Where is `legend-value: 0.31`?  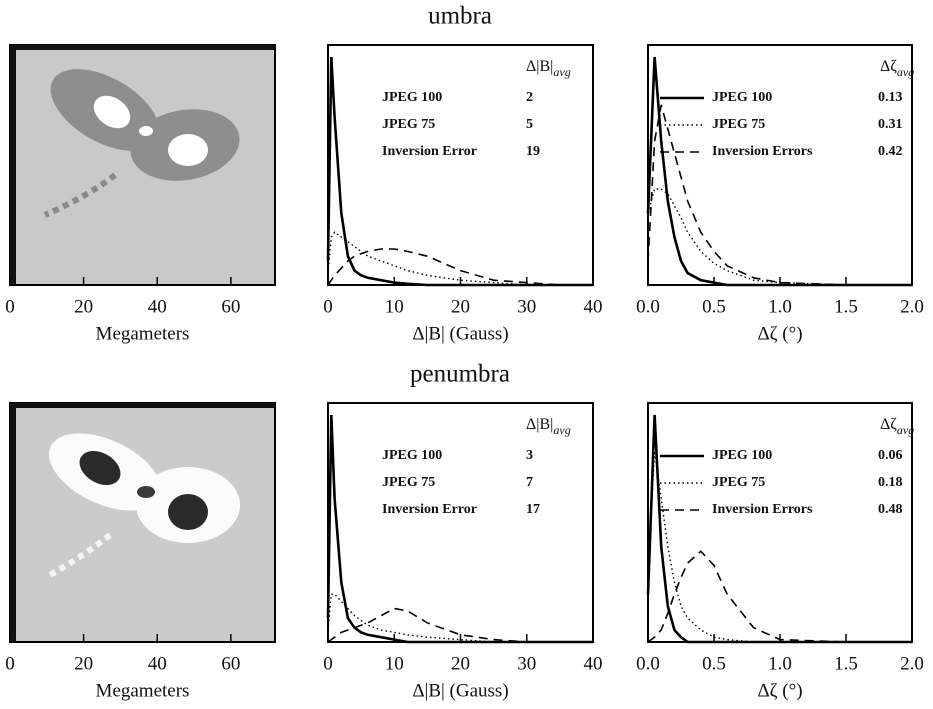 legend-value: 0.31 is located at coordinates (890, 124).